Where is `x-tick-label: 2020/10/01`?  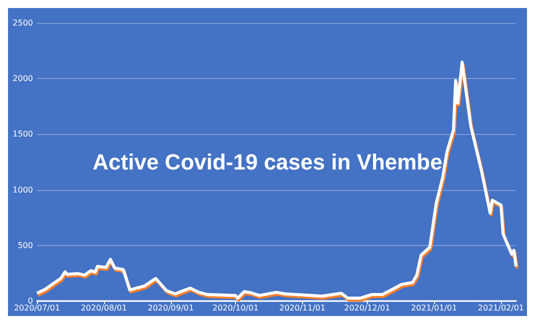
x-tick-label: 2020/10/01 is located at coordinates (235, 308).